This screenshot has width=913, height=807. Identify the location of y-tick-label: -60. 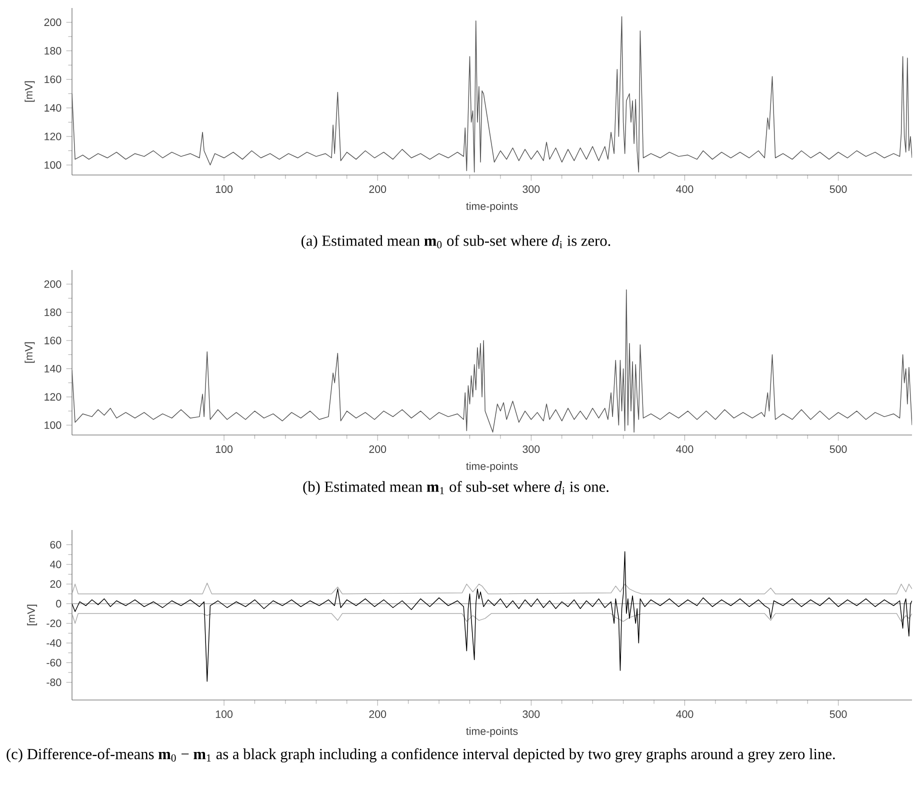
(54, 662).